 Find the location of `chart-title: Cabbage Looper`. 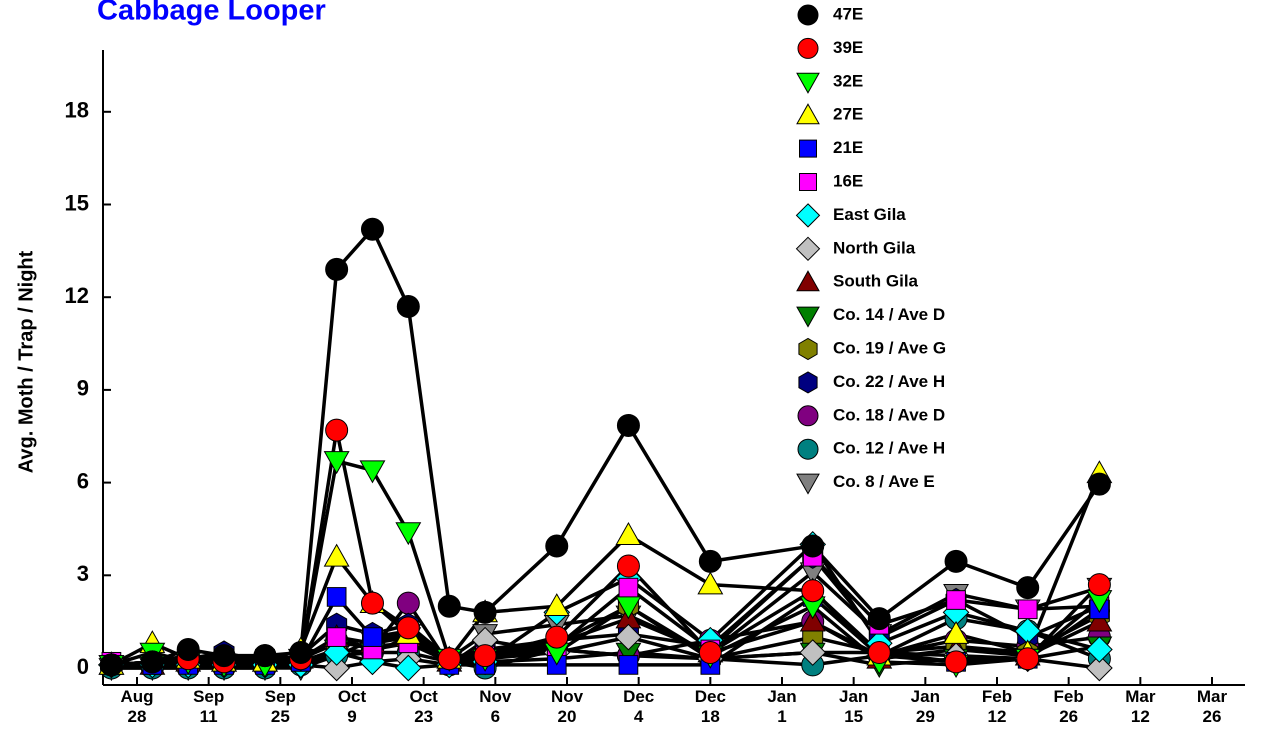

chart-title: Cabbage Looper is located at coordinates (211, 13).